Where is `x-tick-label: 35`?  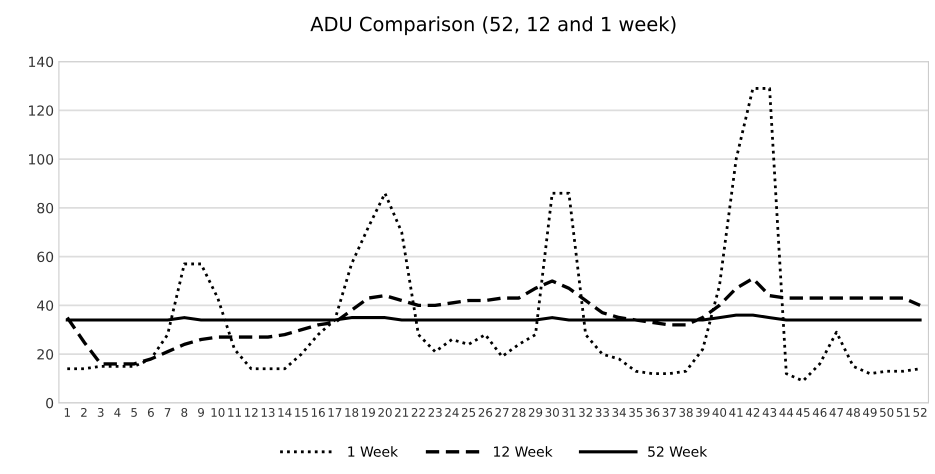 x-tick-label: 35 is located at coordinates (635, 412).